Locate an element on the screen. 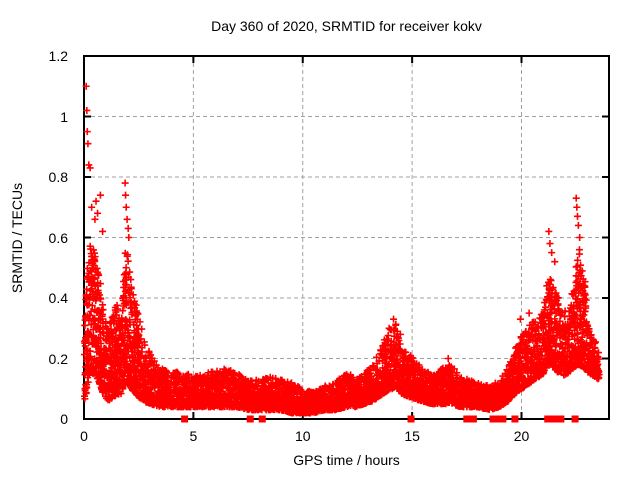 This screenshot has width=640, height=480. y-tick-label: 0.2 is located at coordinates (58, 358).